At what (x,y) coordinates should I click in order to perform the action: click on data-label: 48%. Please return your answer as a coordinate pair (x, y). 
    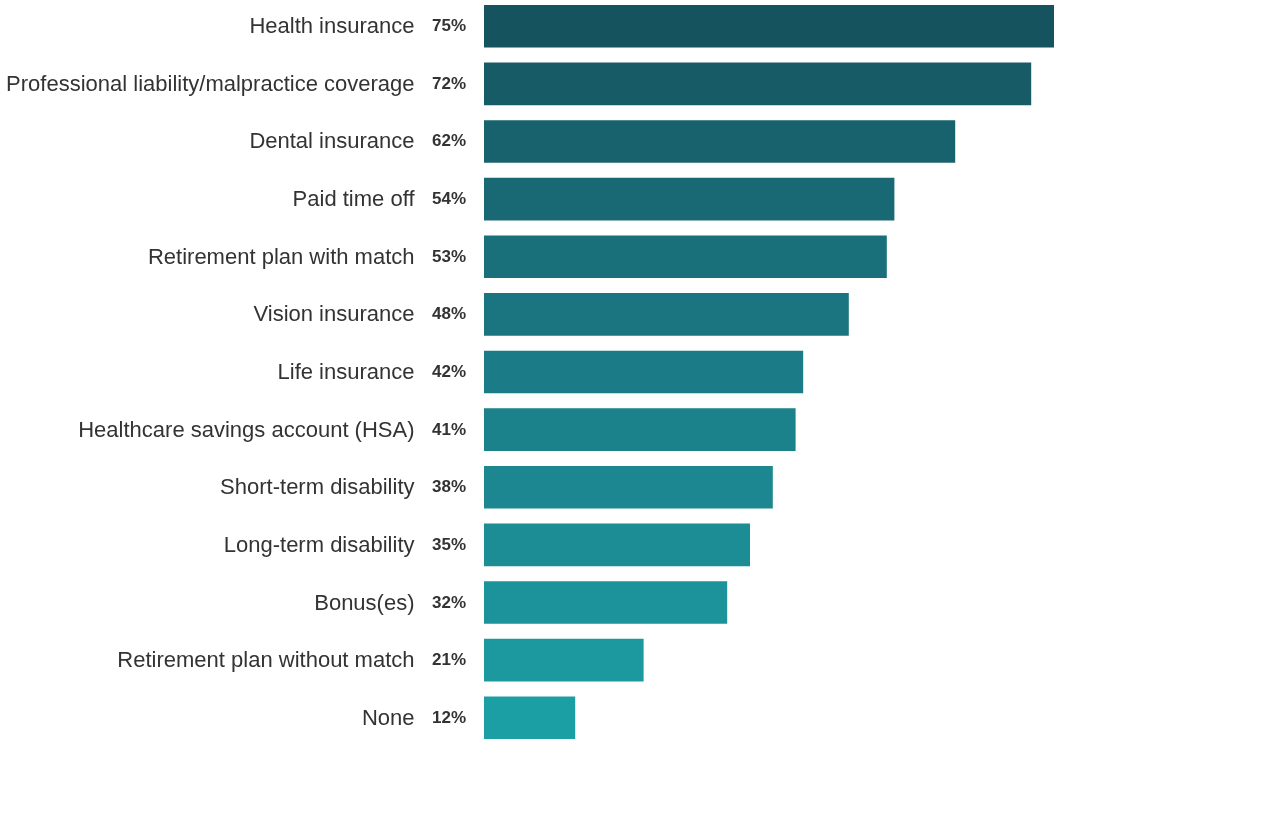
    Looking at the image, I should click on (448, 314).